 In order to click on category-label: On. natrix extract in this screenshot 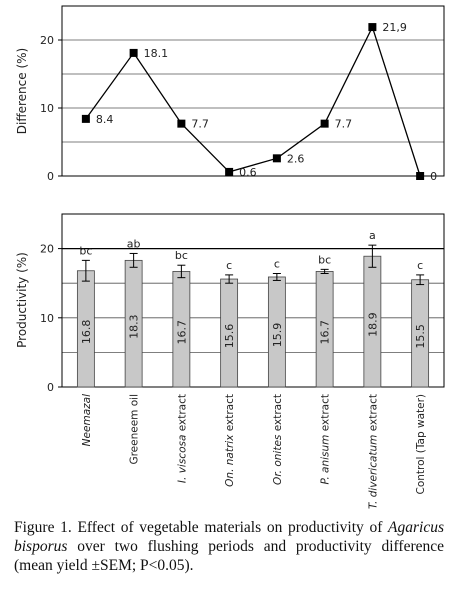, I will do `click(230, 440)`.